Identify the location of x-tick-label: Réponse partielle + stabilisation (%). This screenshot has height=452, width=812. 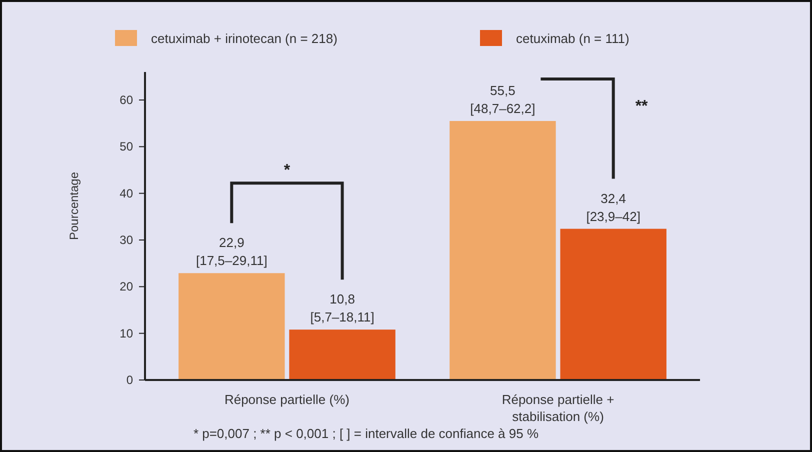
(558, 408).